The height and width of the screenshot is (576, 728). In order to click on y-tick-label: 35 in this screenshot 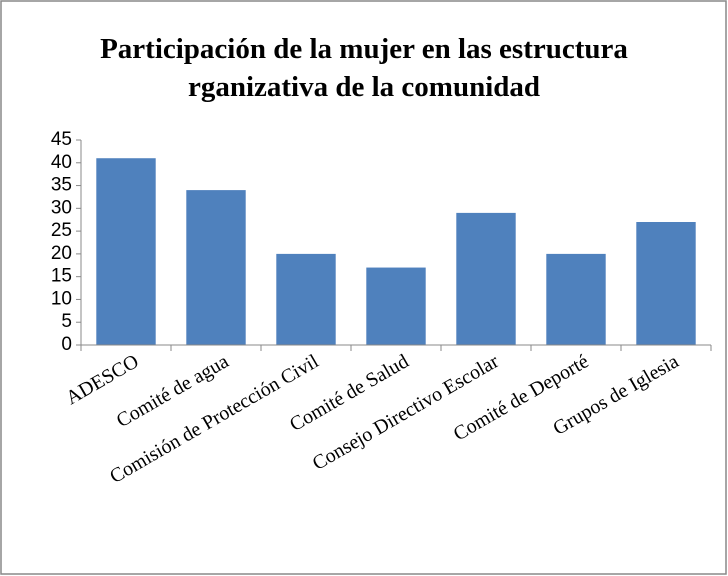, I will do `click(61, 185)`.